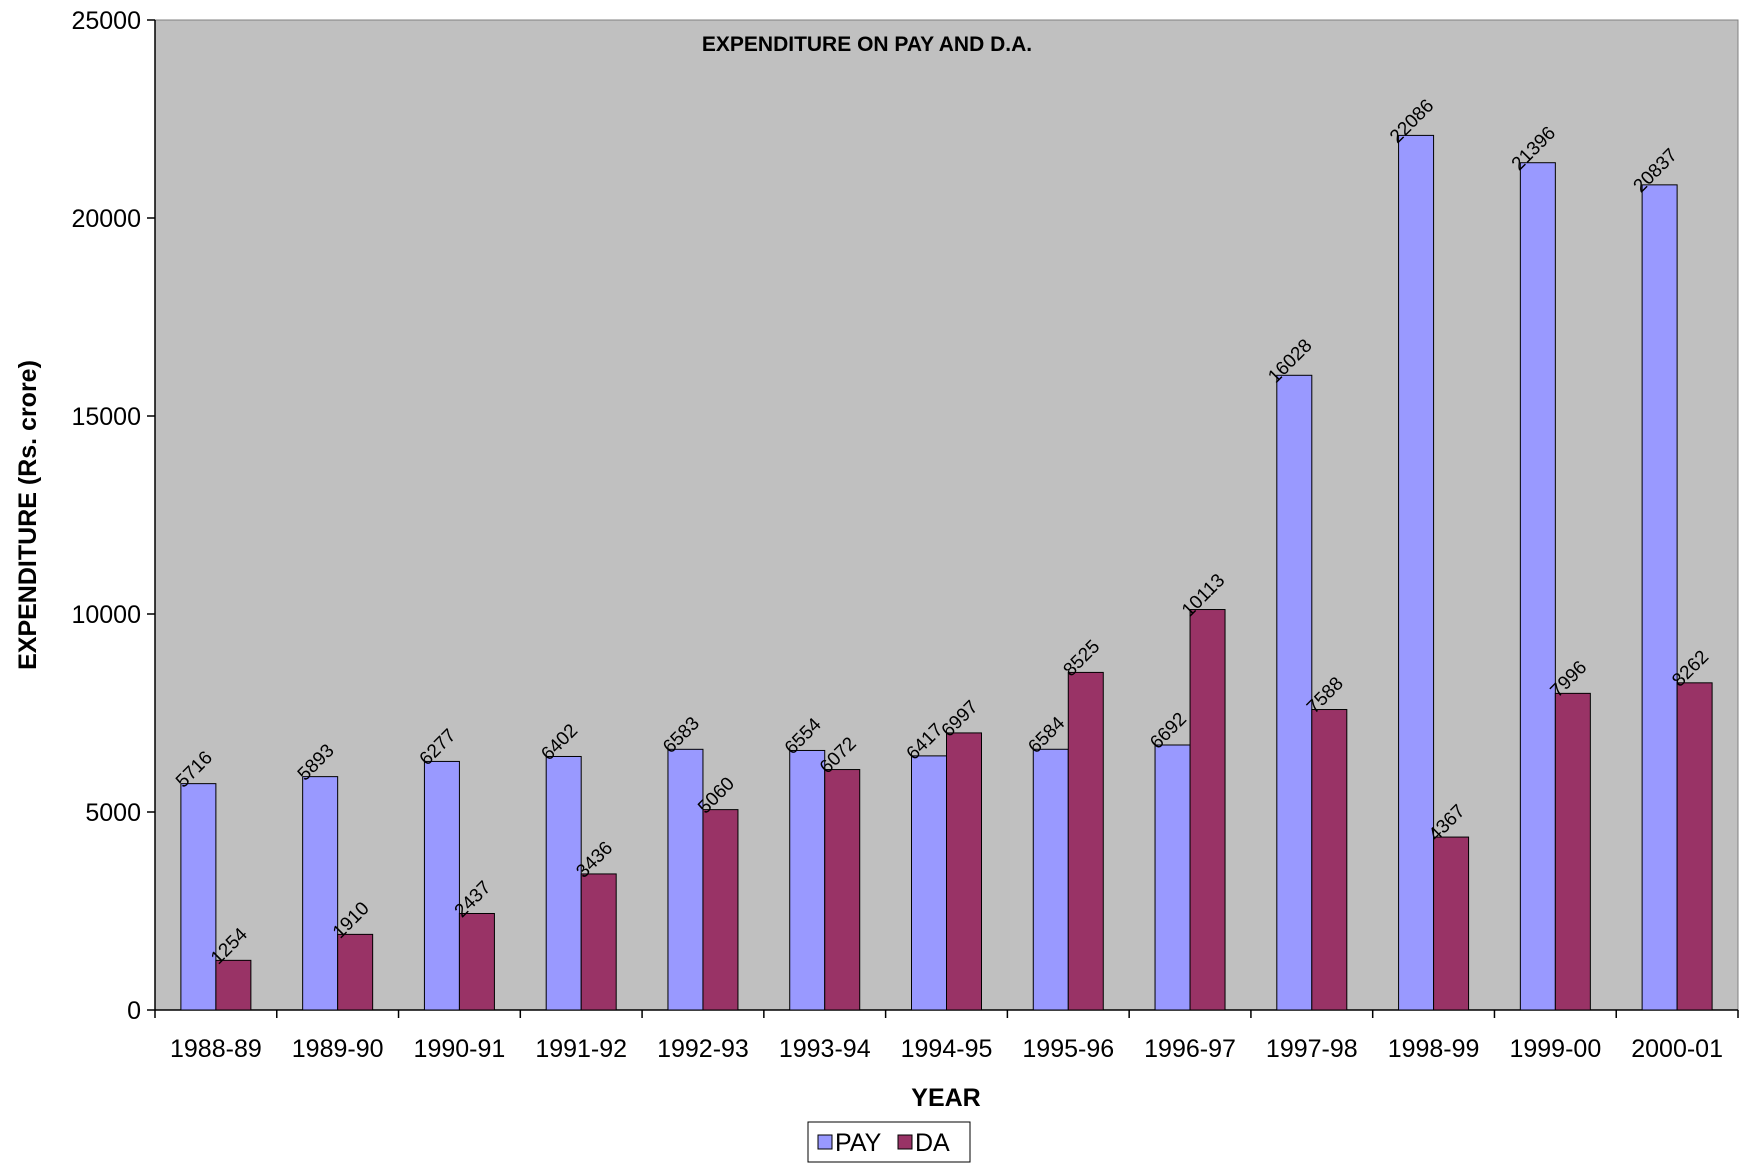 The image size is (1742, 1173). I want to click on x-axis-title: YEAR, so click(945, 1098).